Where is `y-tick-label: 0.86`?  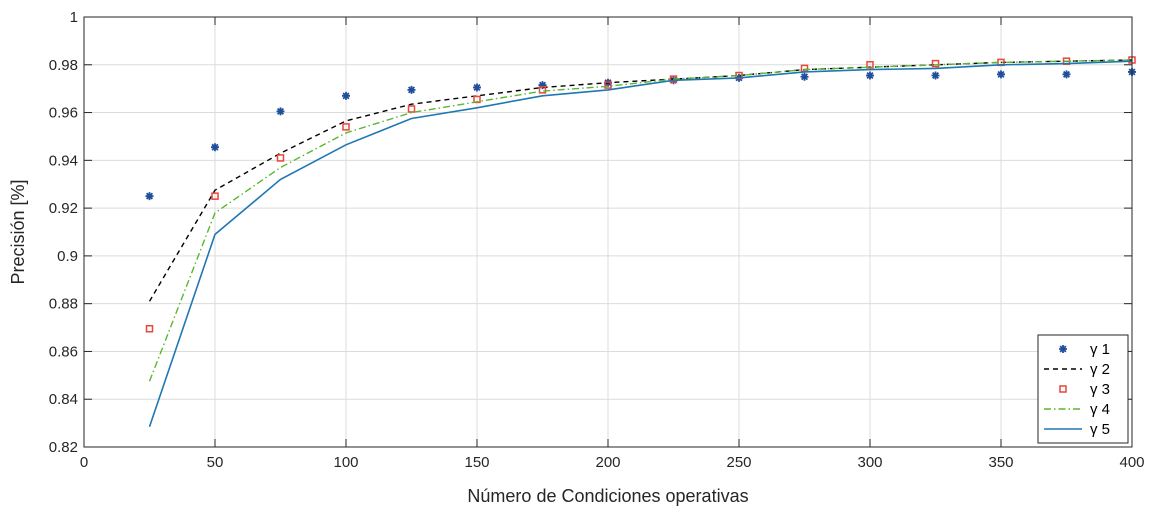 y-tick-label: 0.86 is located at coordinates (63, 351).